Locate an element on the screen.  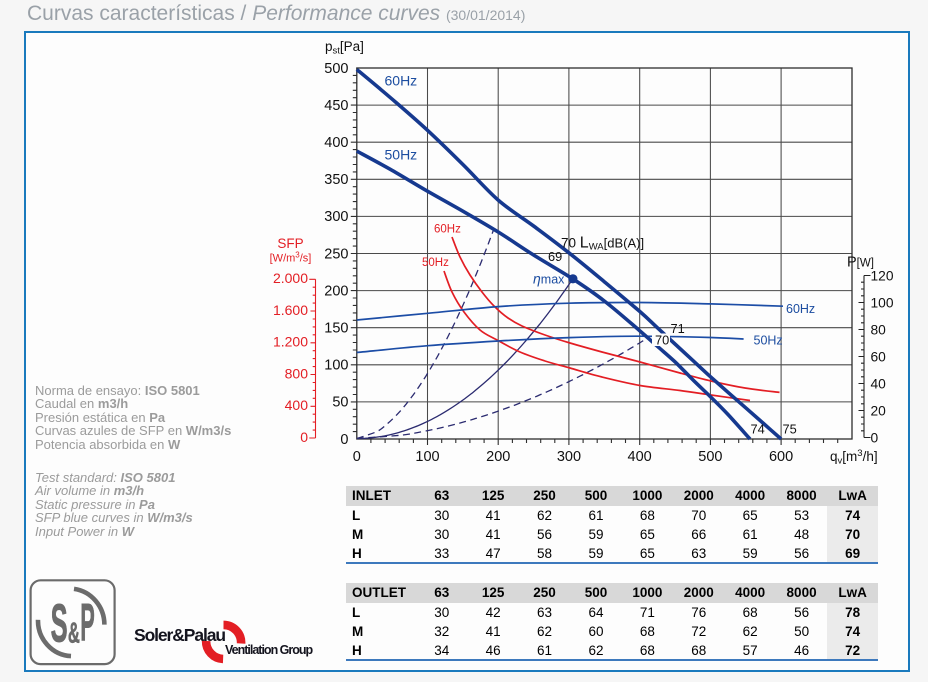
svg-text: [W/m3/s] is located at coordinates (291, 258).